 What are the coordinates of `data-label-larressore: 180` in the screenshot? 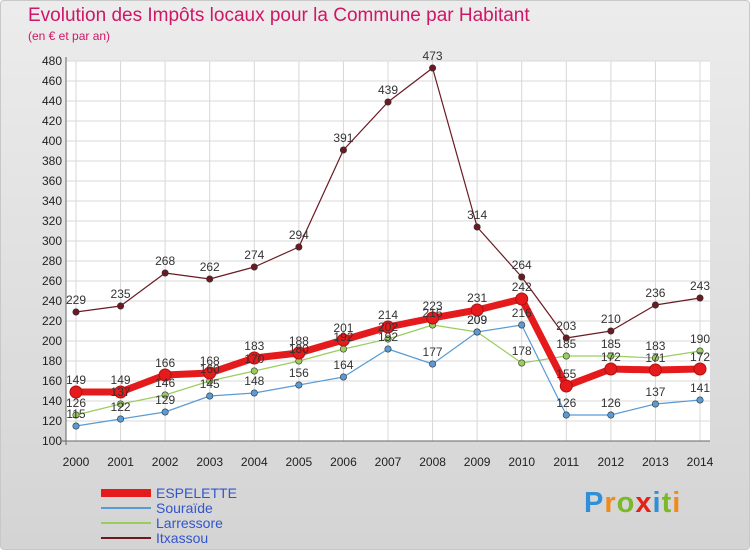 It's located at (299, 349).